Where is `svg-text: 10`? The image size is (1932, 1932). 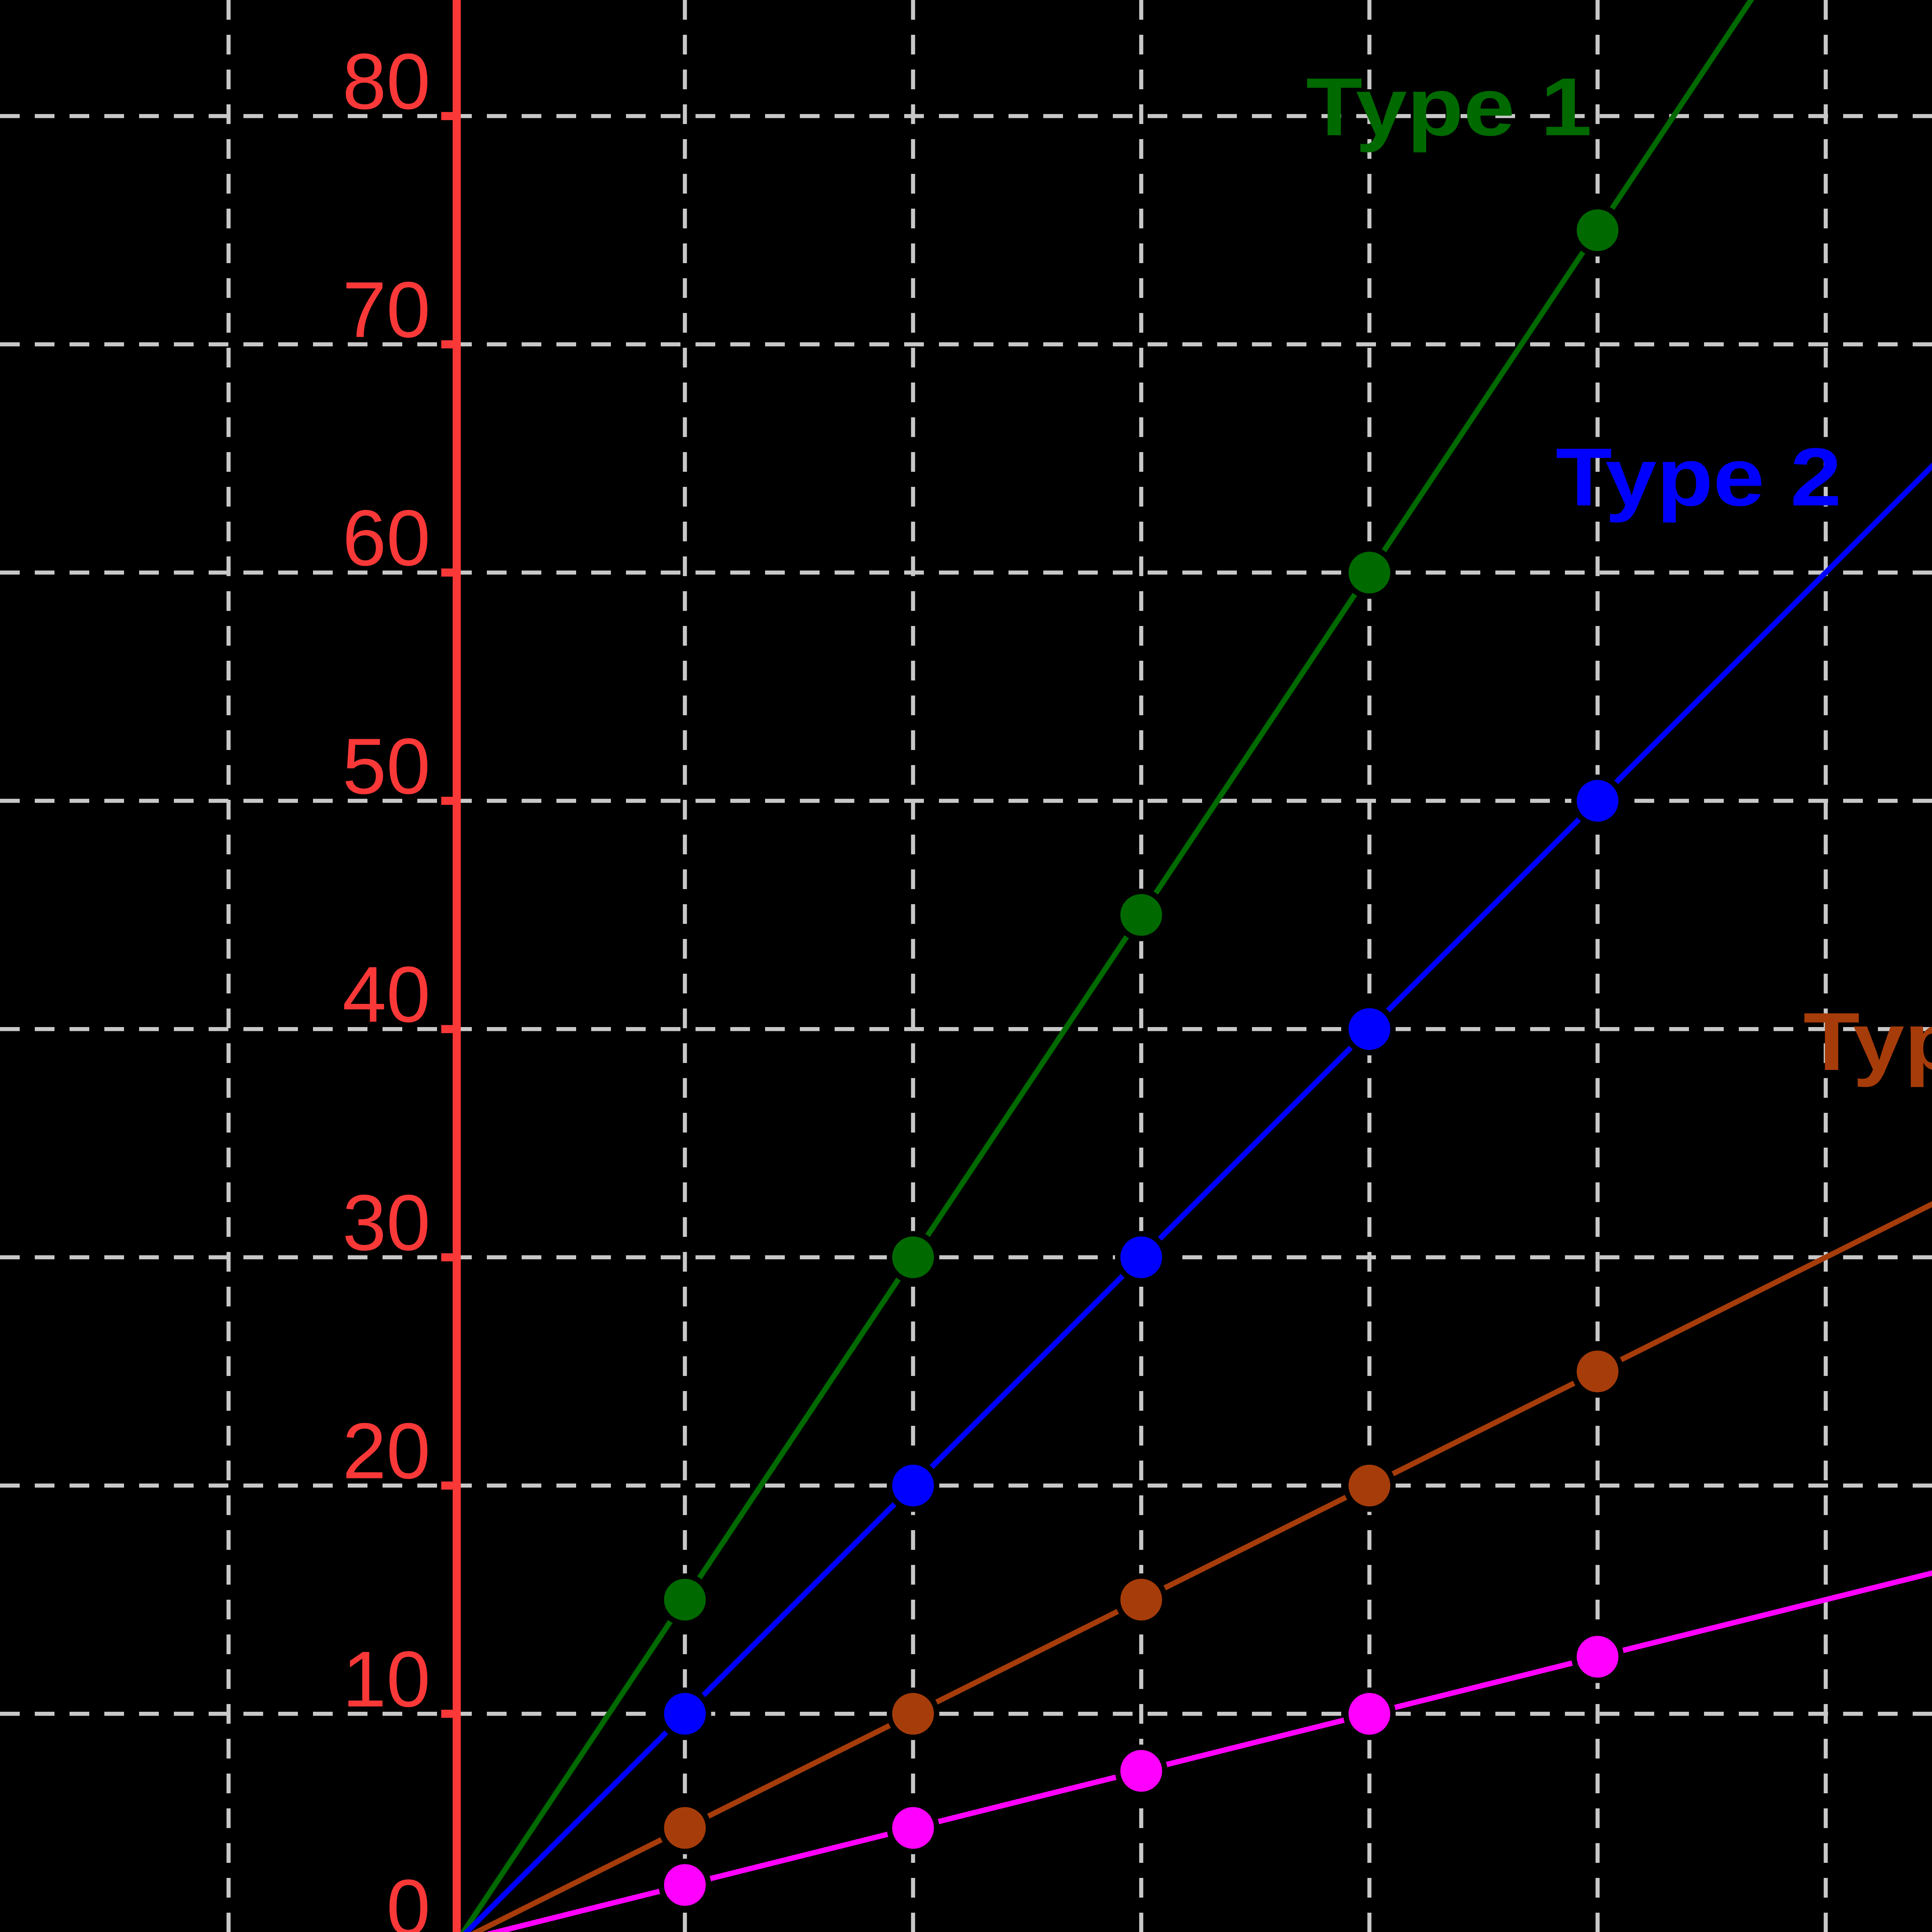
svg-text: 10 is located at coordinates (386, 1679).